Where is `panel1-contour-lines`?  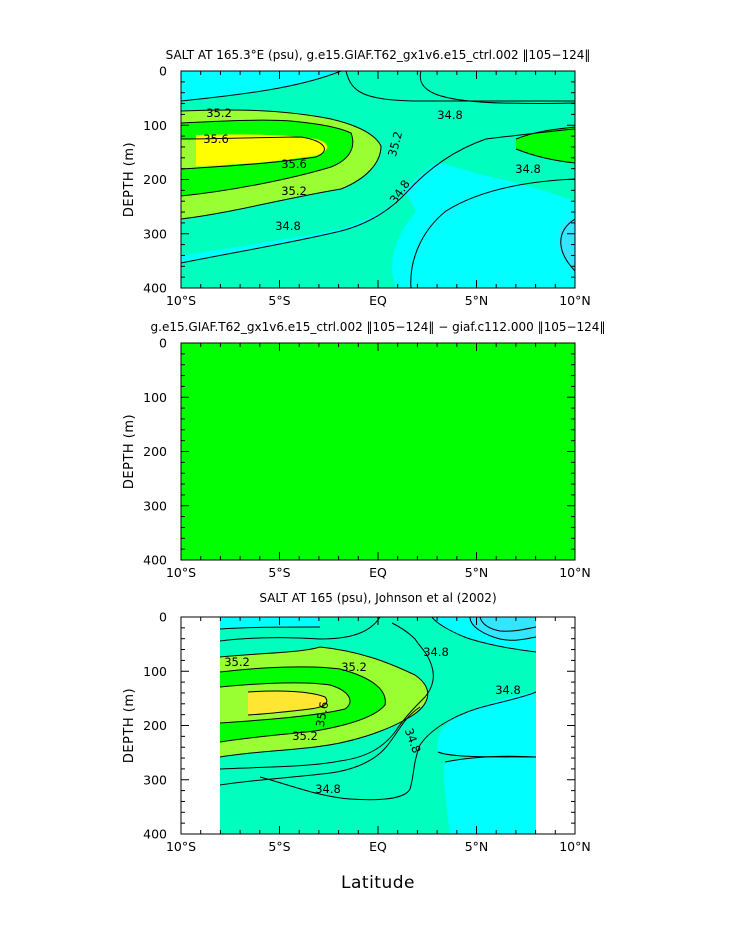 panel1-contour-lines is located at coordinates (378, 179).